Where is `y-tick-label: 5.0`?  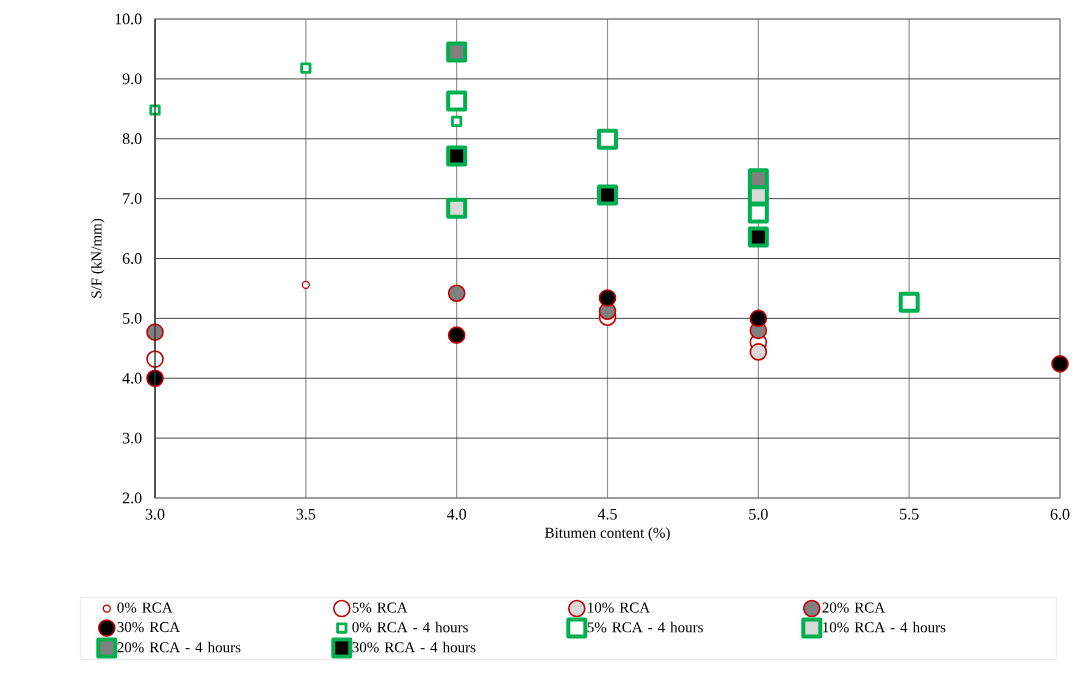 y-tick-label: 5.0 is located at coordinates (132, 318).